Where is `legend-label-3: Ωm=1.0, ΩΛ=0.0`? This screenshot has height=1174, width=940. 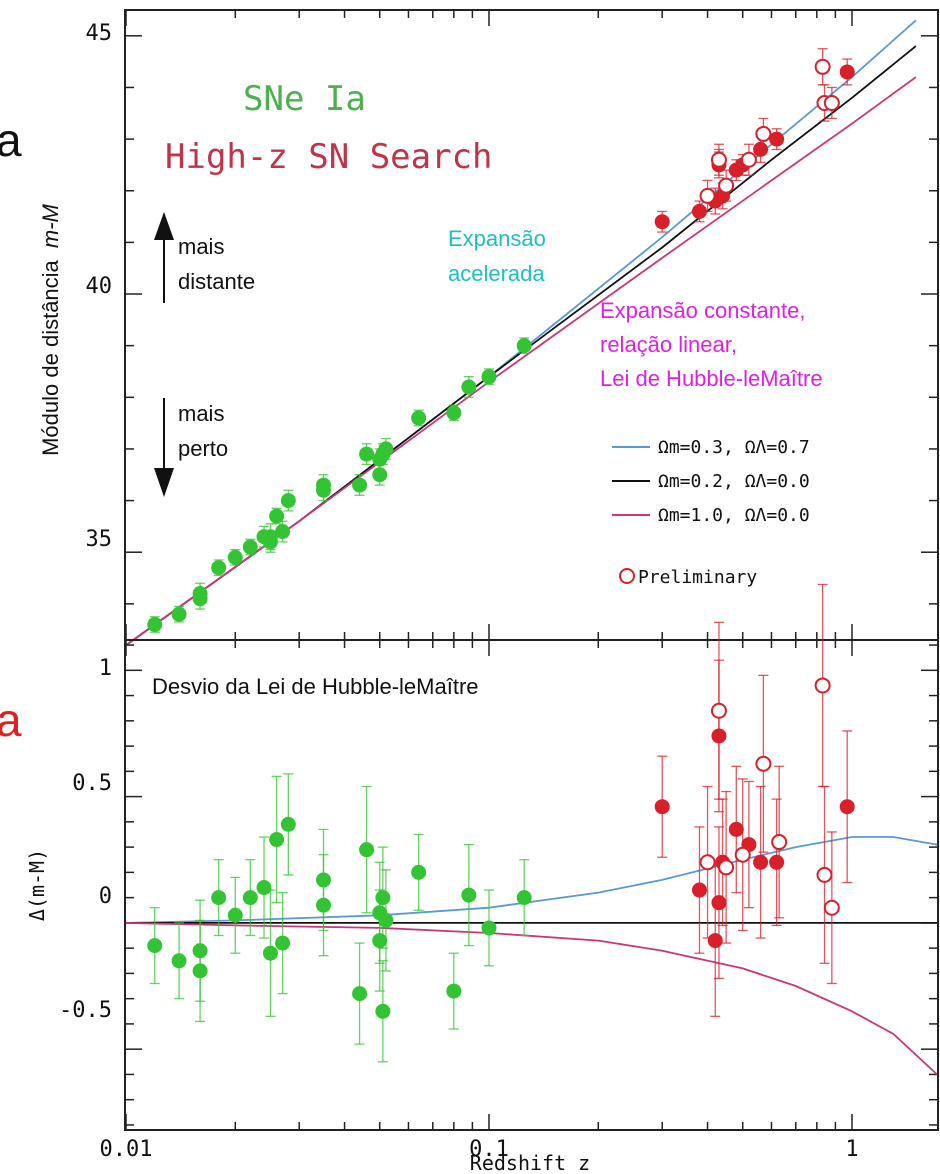 legend-label-3: Ωm=1.0, ΩΛ=0.0 is located at coordinates (734, 515).